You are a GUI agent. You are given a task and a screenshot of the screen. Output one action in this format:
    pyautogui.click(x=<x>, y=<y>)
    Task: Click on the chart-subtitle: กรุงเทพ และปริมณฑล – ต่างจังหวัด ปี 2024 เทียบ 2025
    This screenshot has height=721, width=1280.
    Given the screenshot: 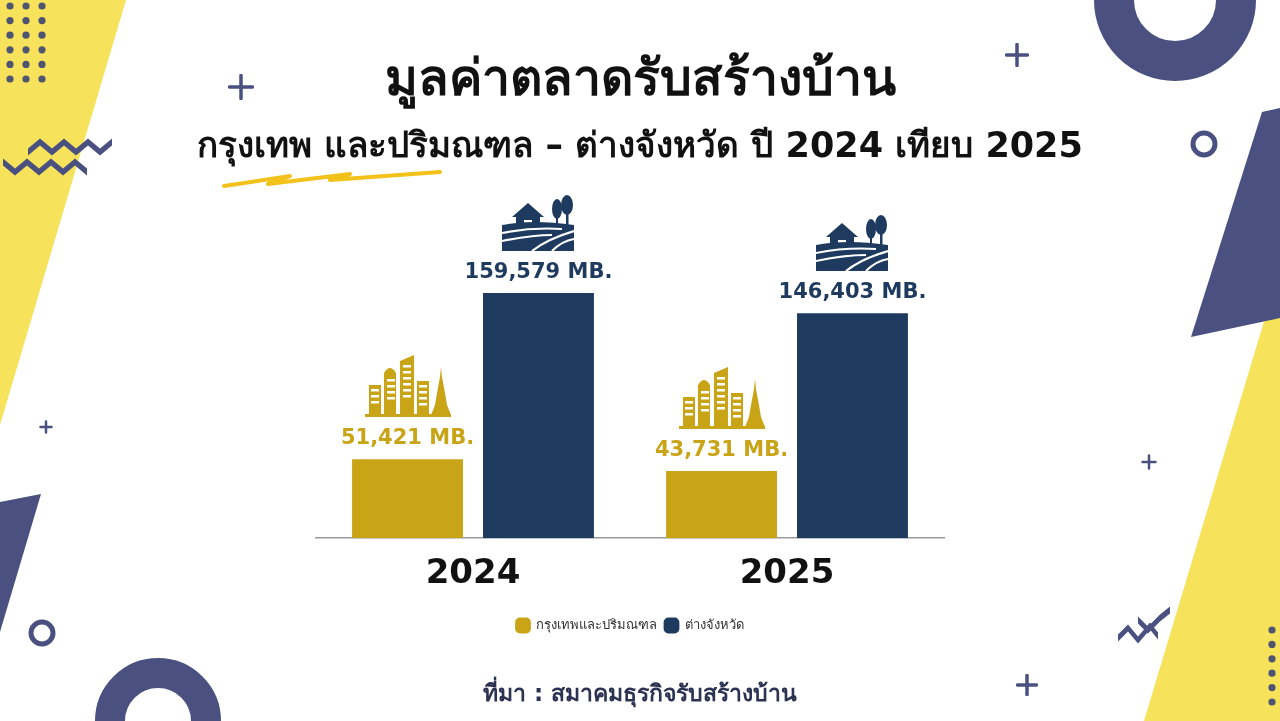 What is the action you would take?
    pyautogui.click(x=640, y=146)
    